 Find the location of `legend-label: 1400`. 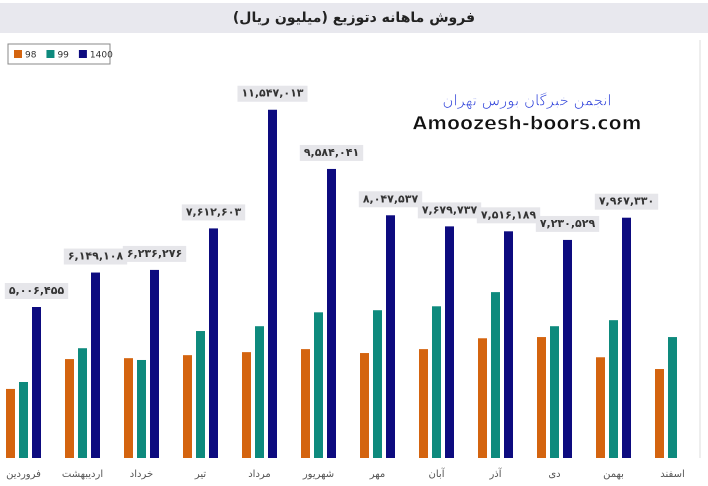

legend-label: 1400 is located at coordinates (101, 56).